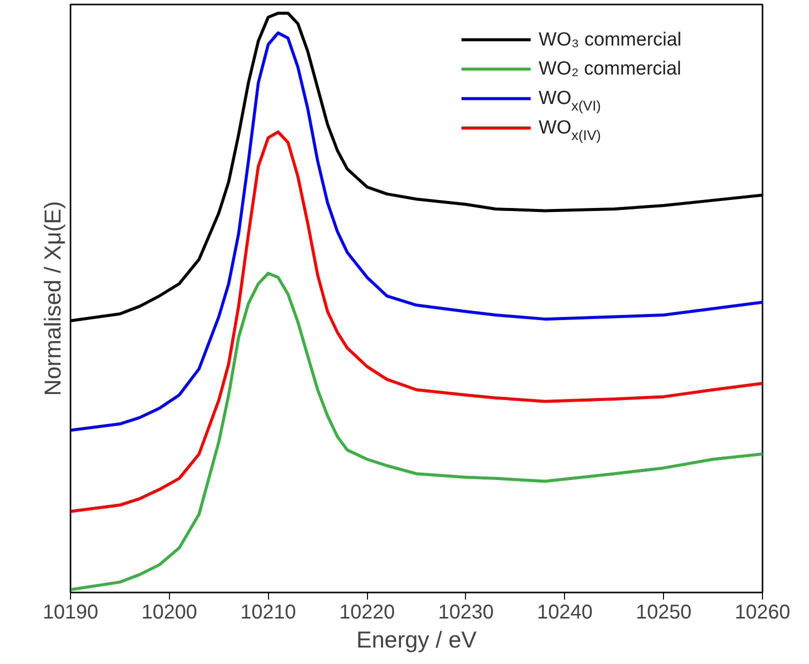  I want to click on x-tick-label: 10260, so click(762, 613).